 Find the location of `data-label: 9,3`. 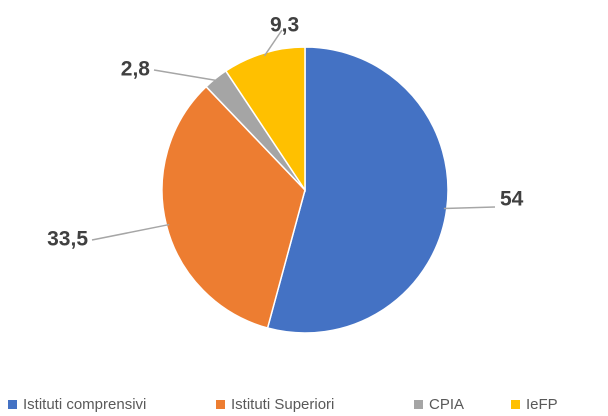

data-label: 9,3 is located at coordinates (284, 25).